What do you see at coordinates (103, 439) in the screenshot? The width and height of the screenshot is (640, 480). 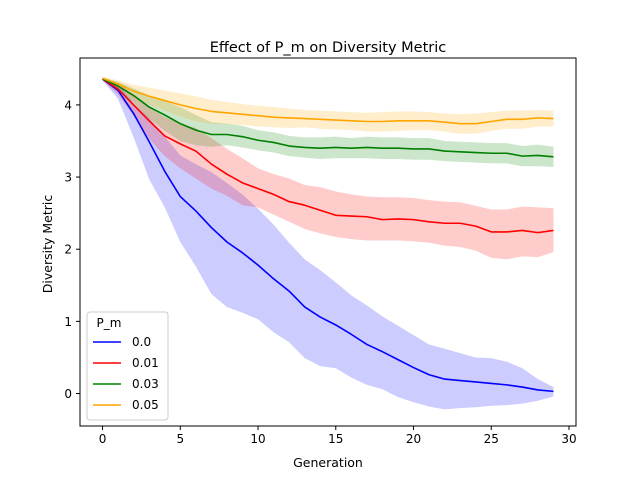 I see `x-tick-label: 0` at bounding box center [103, 439].